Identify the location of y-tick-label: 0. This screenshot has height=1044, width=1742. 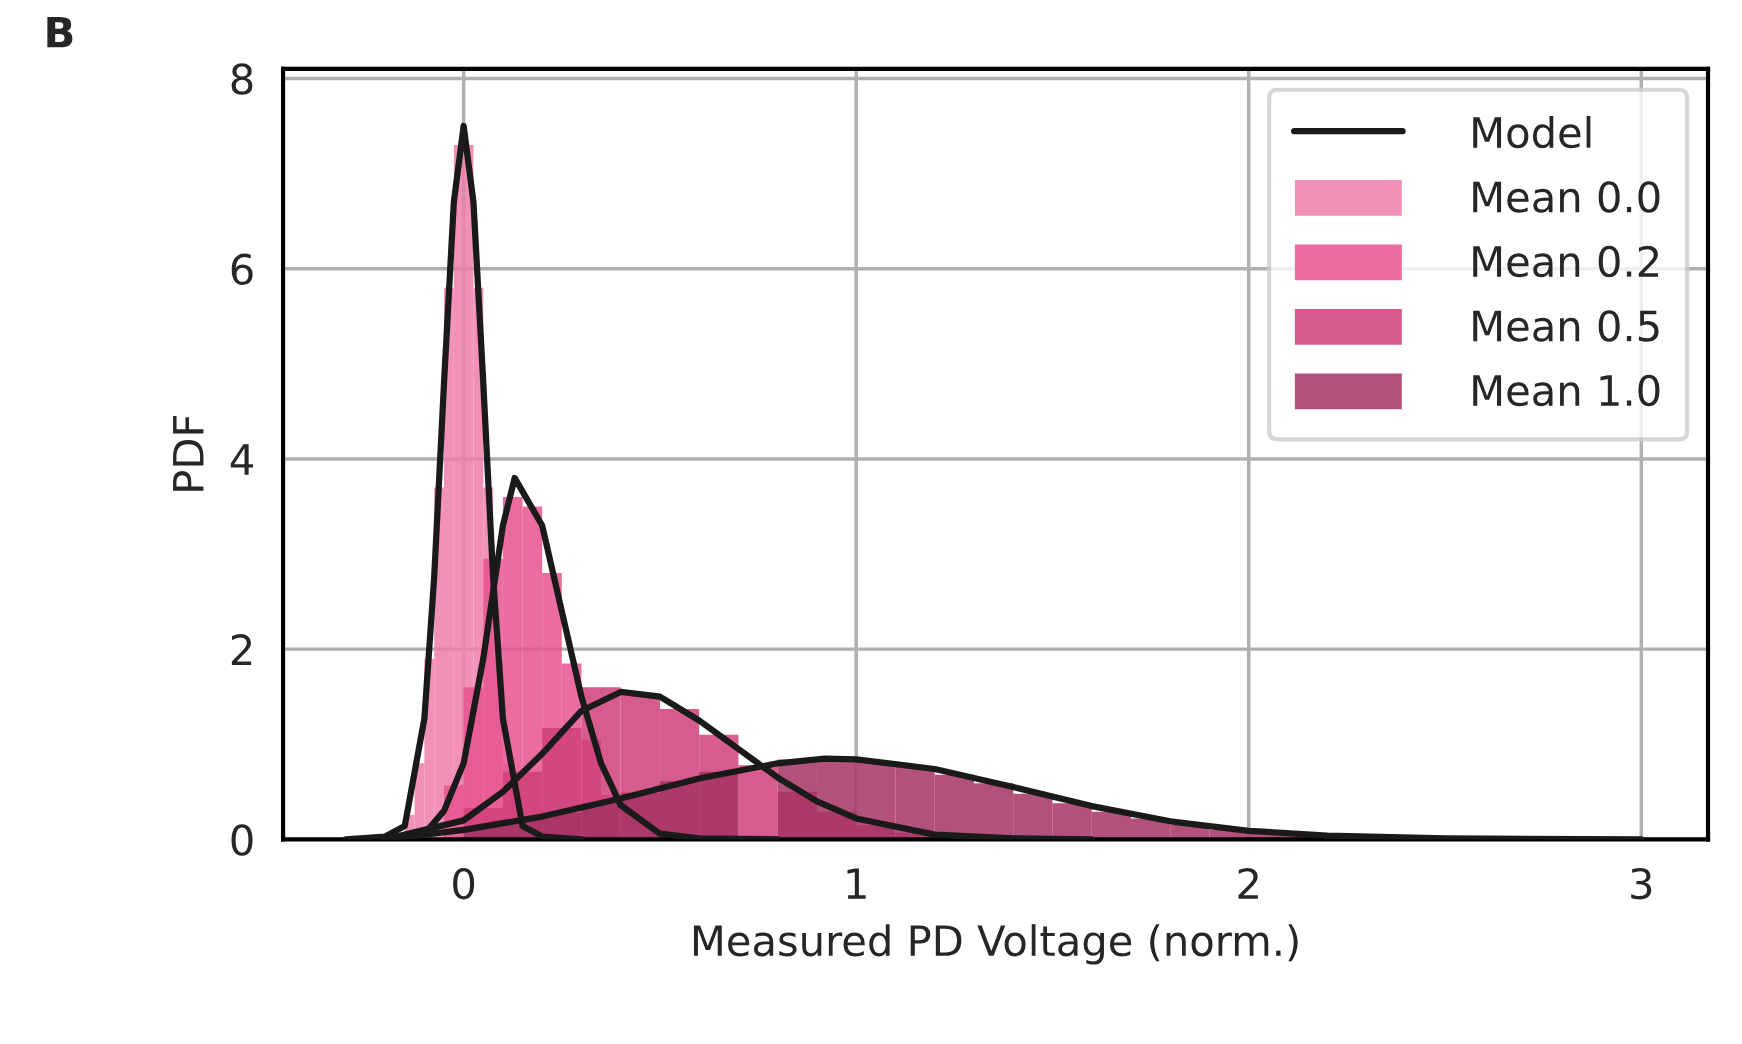
(242, 840).